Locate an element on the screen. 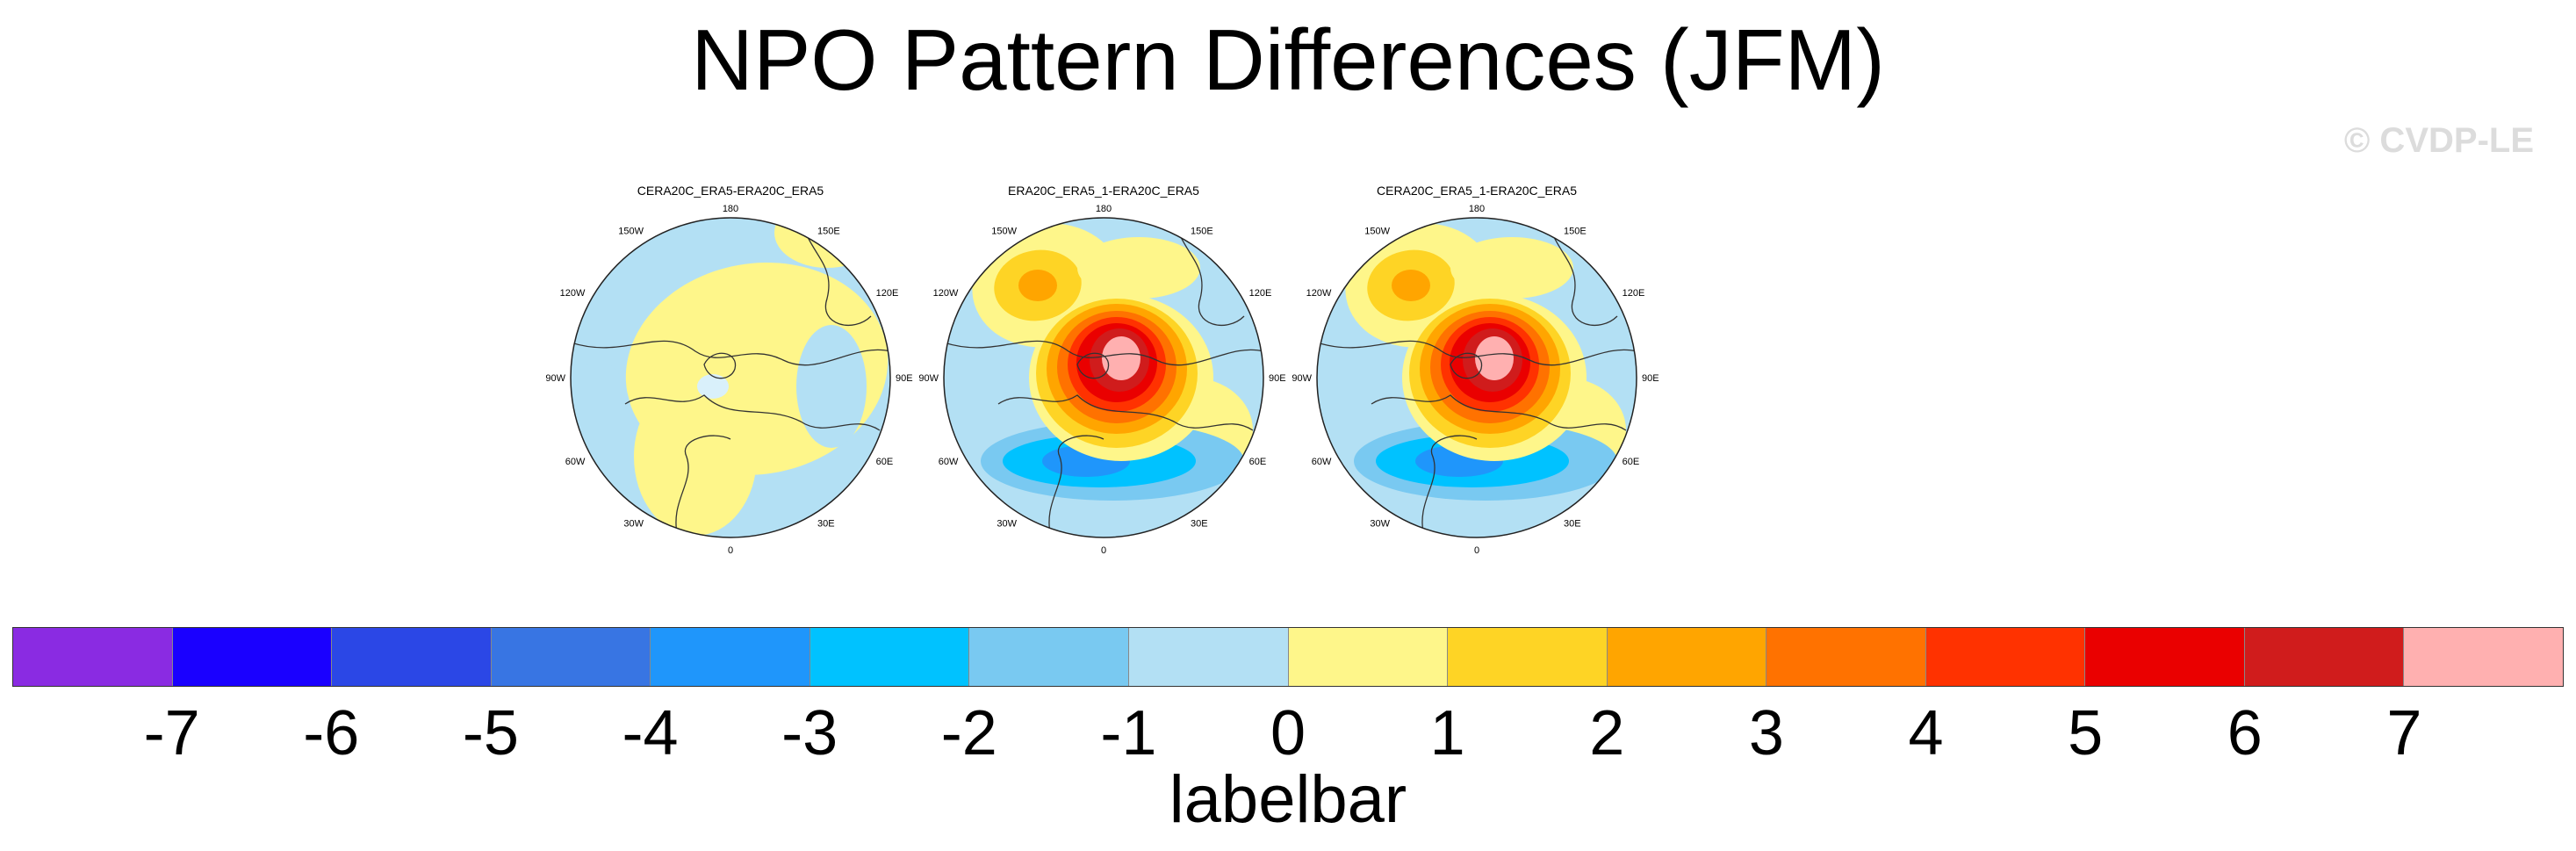 The height and width of the screenshot is (851, 2576). colorbar-tick-label: -1 is located at coordinates (1128, 733).